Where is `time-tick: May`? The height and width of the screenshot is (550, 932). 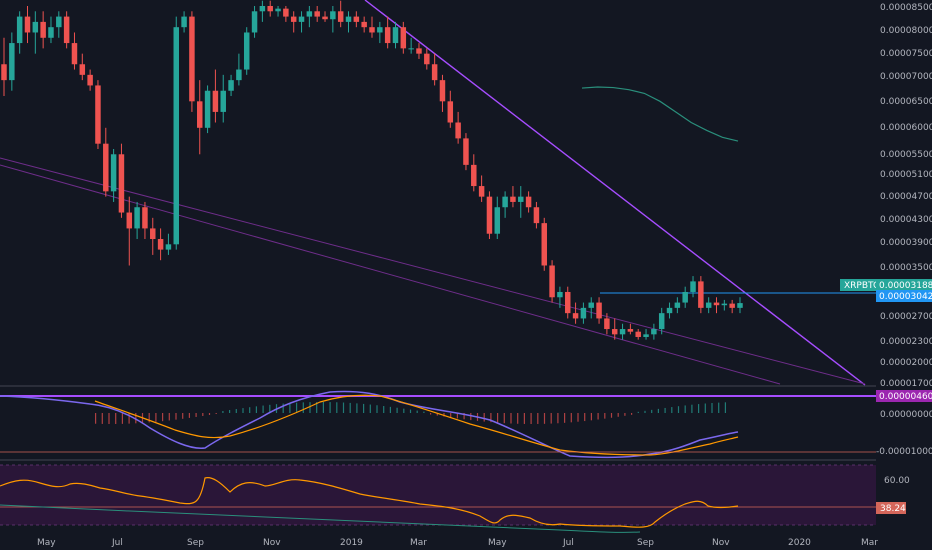
time-tick: May is located at coordinates (46, 543).